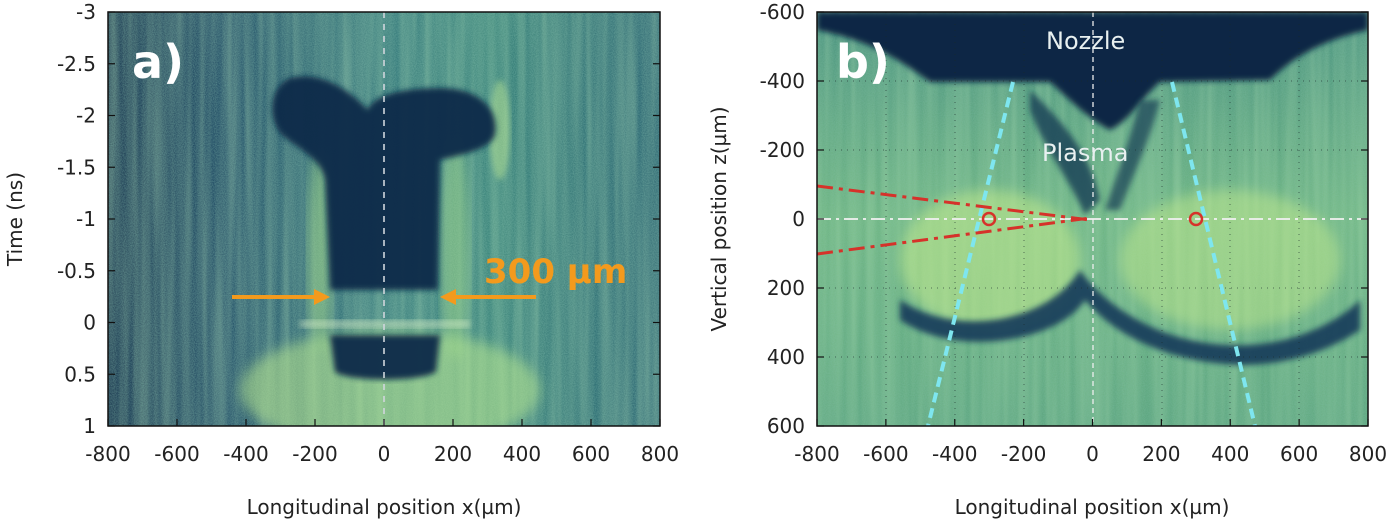  Describe the element at coordinates (384, 507) in the screenshot. I see `panel-a-xlabel: Longitudinal position x(µm)` at that location.